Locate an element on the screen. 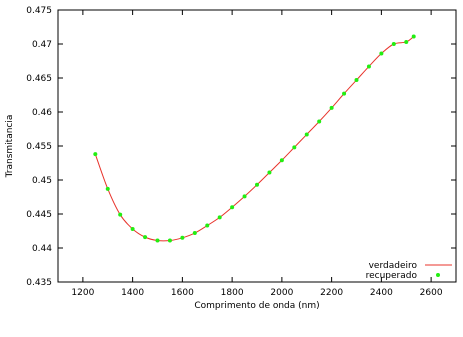  x-tick-label: 1400 is located at coordinates (132, 293).